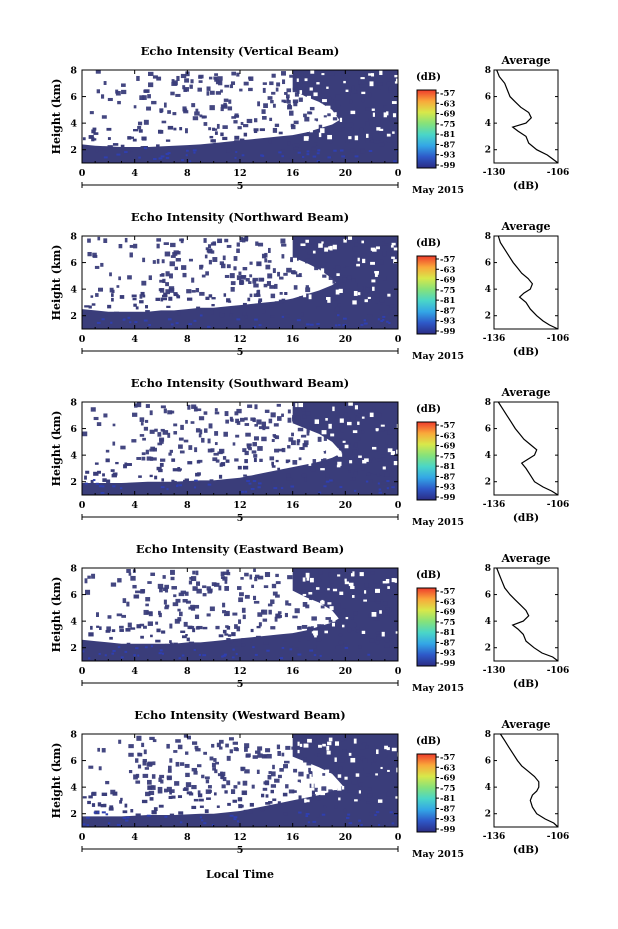  I want to click on colorbar-tick-label: -57, so click(447, 426).